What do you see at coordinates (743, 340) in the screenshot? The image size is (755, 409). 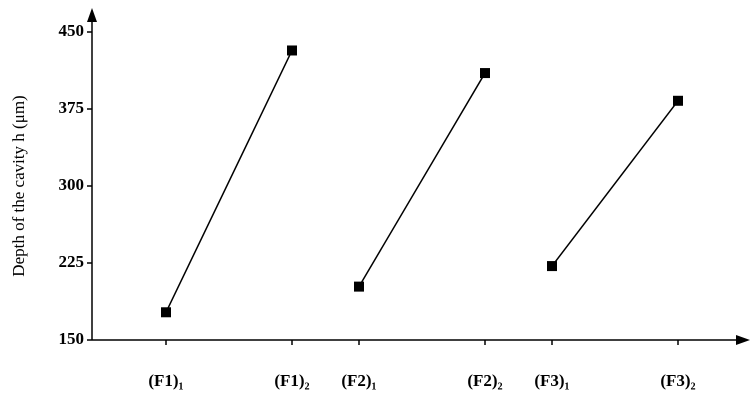 I see `x-axis-arrow` at bounding box center [743, 340].